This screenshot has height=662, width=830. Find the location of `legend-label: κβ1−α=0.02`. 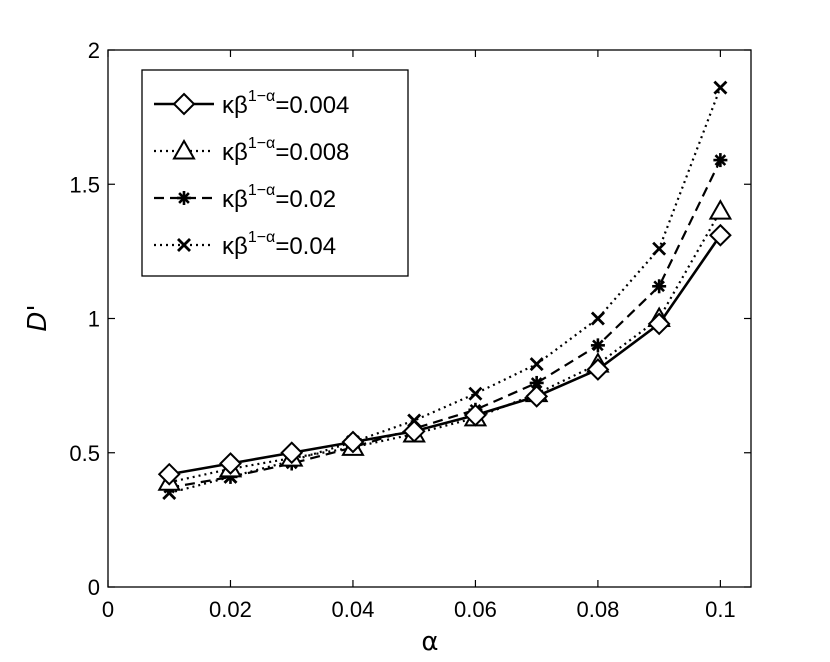

legend-label: κβ1−α=0.02 is located at coordinates (279, 197).